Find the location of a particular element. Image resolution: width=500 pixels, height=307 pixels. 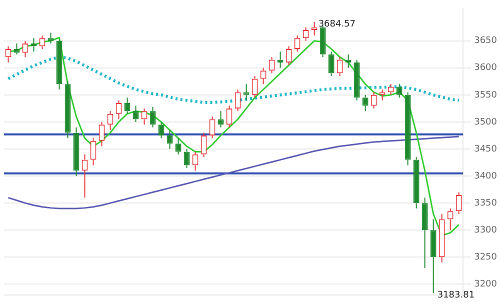

y-tick-label: 3350 is located at coordinates (486, 203).